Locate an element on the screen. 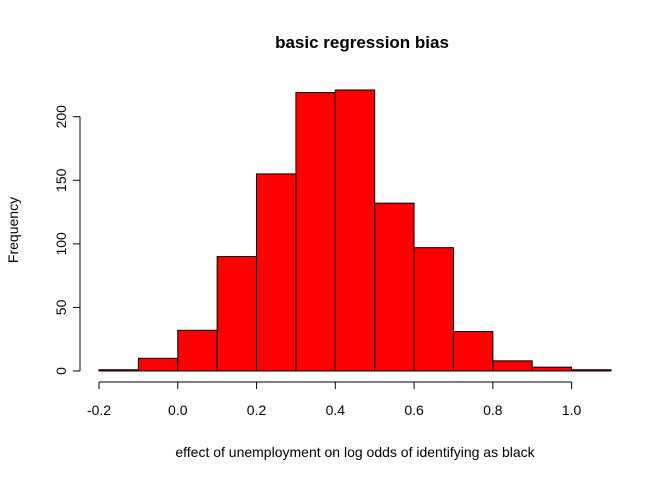 This screenshot has height=480, width=672. y-axis: 0 50 100 150 200 is located at coordinates (67, 240).